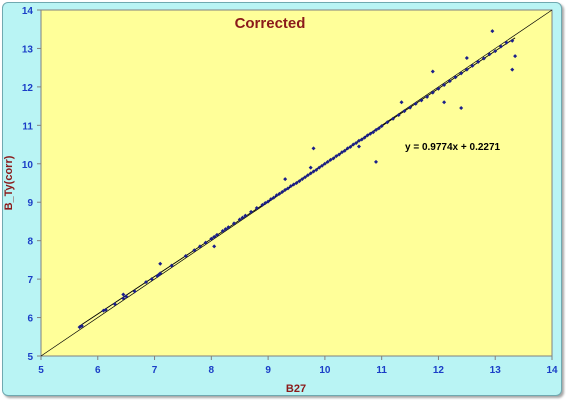 Image resolution: width=566 pixels, height=400 pixels. I want to click on y-tick-labels: 5 6 7 8 9 10 11 12 13 14, so click(28, 184).